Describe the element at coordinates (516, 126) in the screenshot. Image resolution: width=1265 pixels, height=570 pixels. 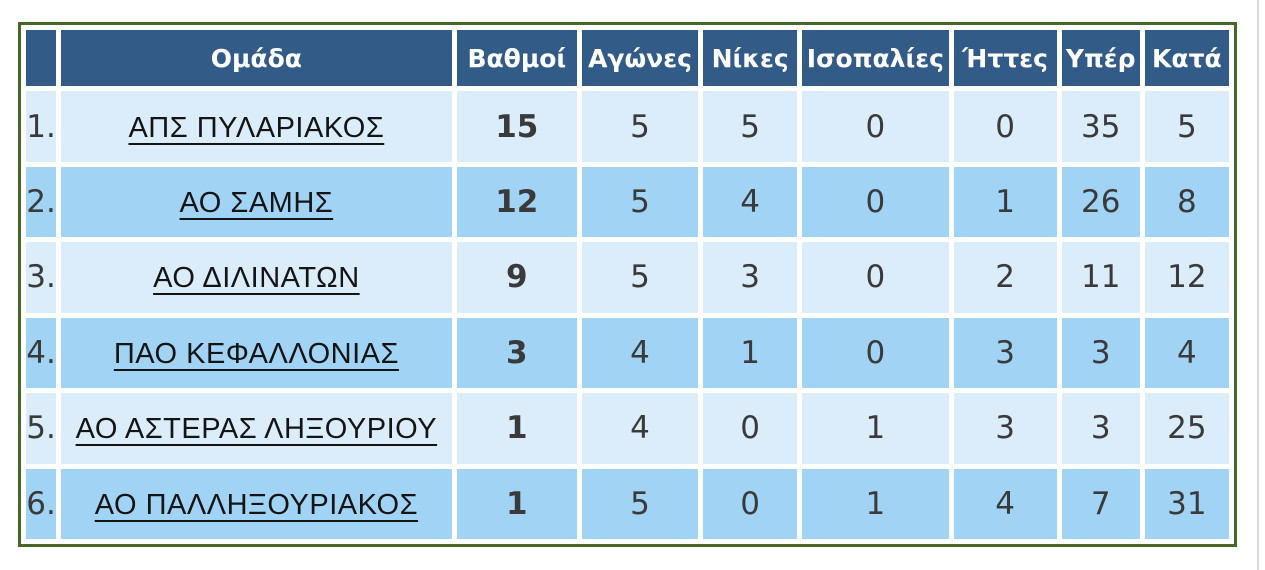
I see `points-cell: 15` at that location.